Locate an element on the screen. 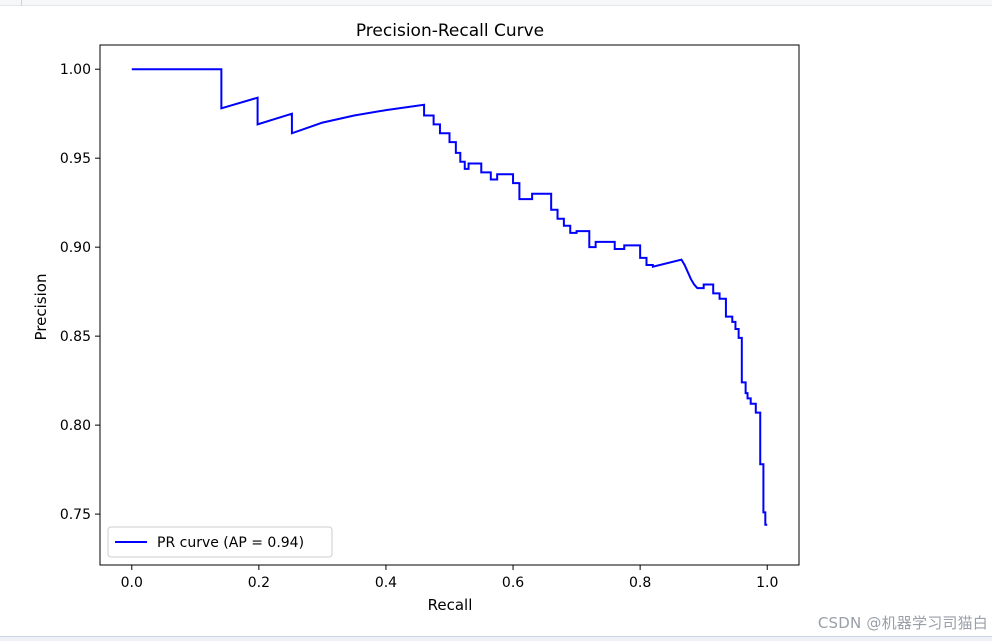 This screenshot has width=992, height=641. x-tick-label: 0.4 is located at coordinates (386, 583).